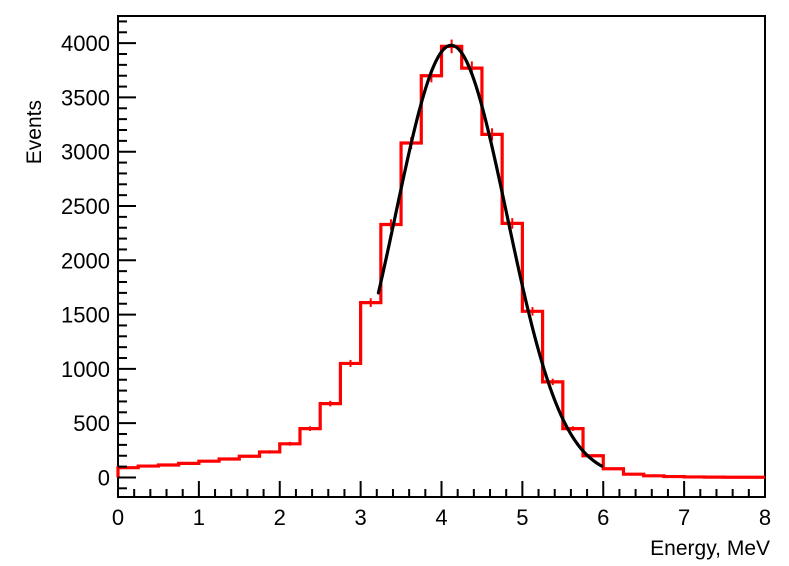 This screenshot has height=566, width=789. Describe the element at coordinates (199, 517) in the screenshot. I see `x-tick-label: 1` at that location.